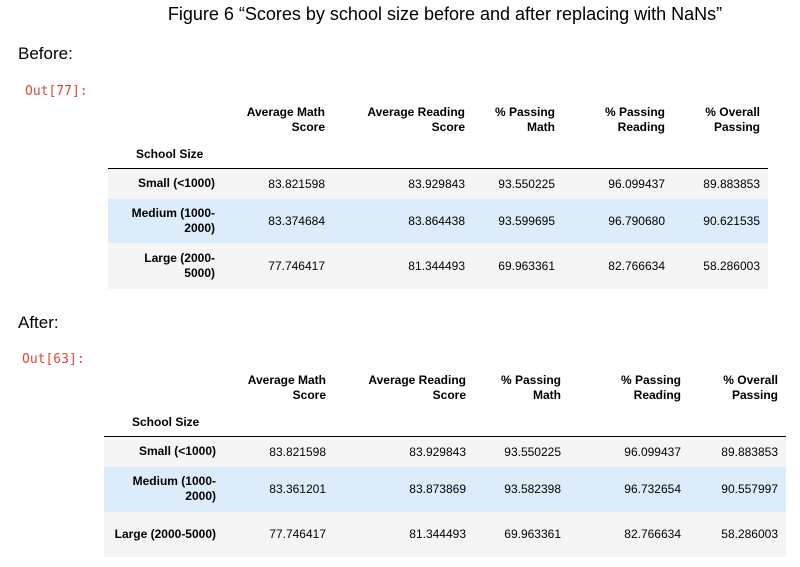  I want to click on after-out-prompt: Out[63]:, so click(53, 359).